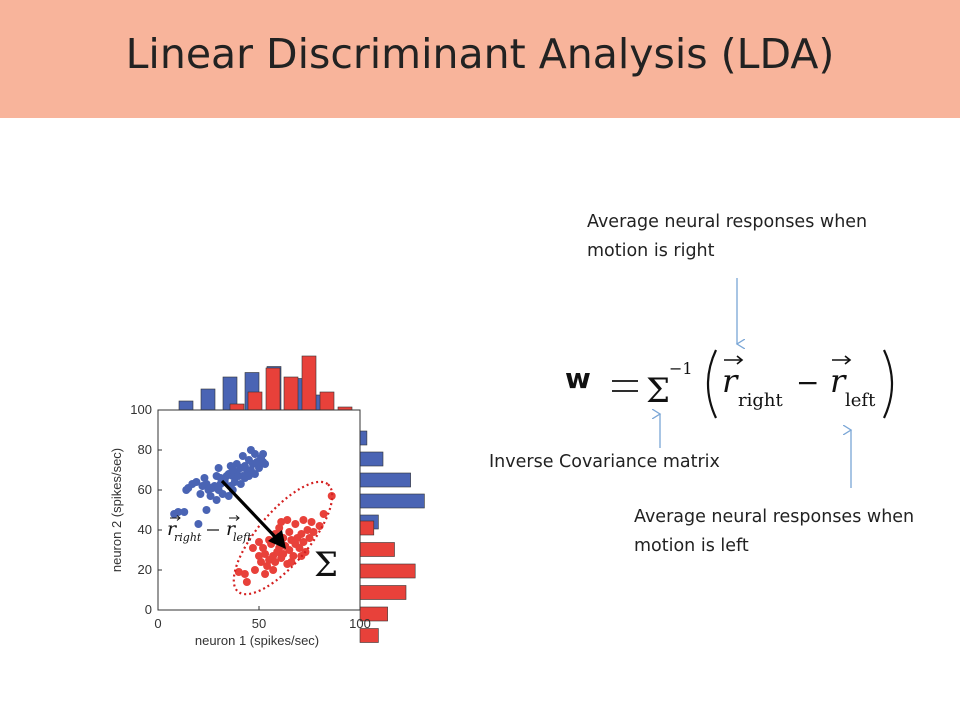 Image resolution: width=960 pixels, height=720 pixels. I want to click on y-tick-label: 0, so click(148, 609).